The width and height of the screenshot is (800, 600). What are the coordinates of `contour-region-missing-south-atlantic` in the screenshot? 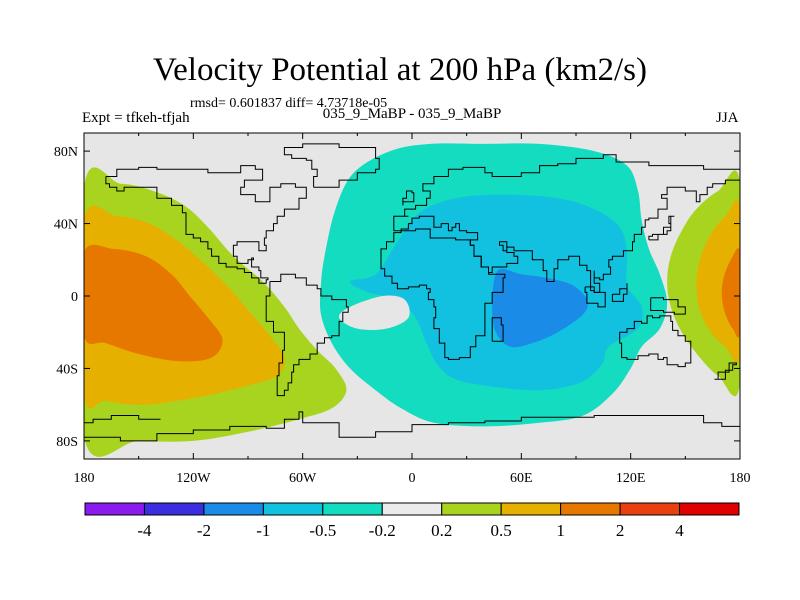 It's located at (374, 312).